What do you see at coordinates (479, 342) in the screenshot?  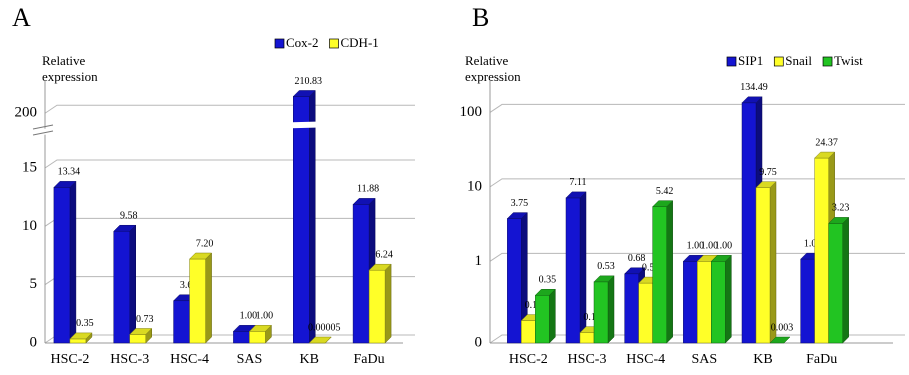 I see `y-tick-label: 0` at bounding box center [479, 342].